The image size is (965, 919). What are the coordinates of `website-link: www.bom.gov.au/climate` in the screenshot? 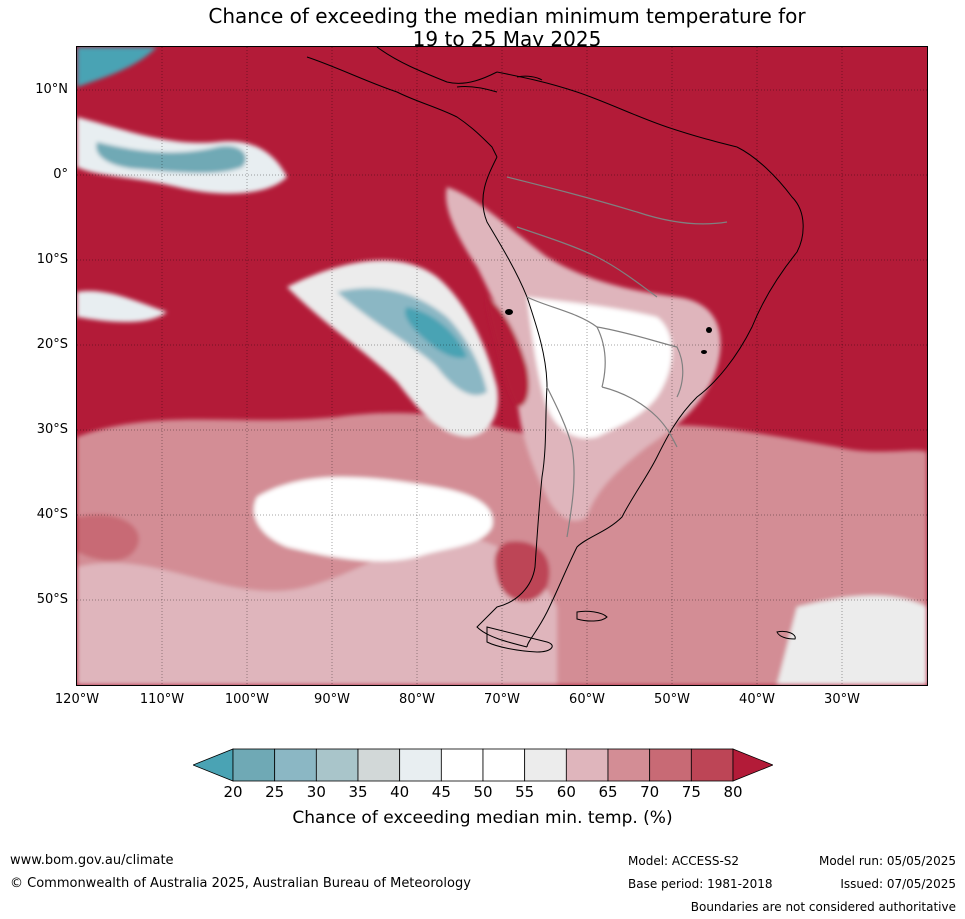 It's located at (92, 860).